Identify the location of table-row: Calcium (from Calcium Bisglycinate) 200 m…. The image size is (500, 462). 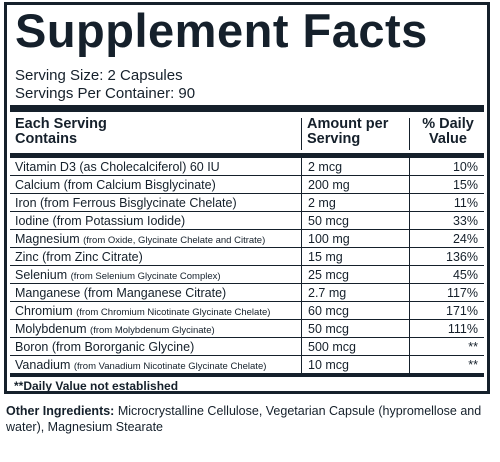
(247, 185).